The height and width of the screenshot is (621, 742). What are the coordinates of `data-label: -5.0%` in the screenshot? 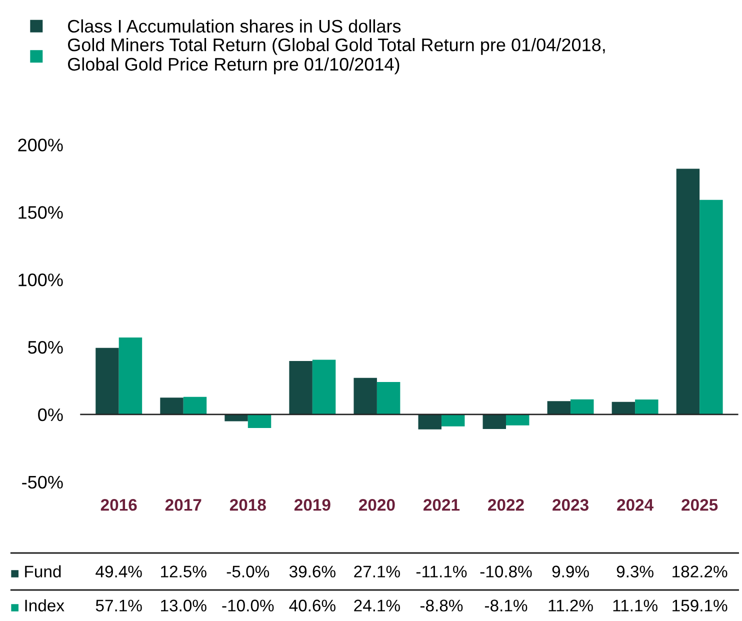 It's located at (248, 572).